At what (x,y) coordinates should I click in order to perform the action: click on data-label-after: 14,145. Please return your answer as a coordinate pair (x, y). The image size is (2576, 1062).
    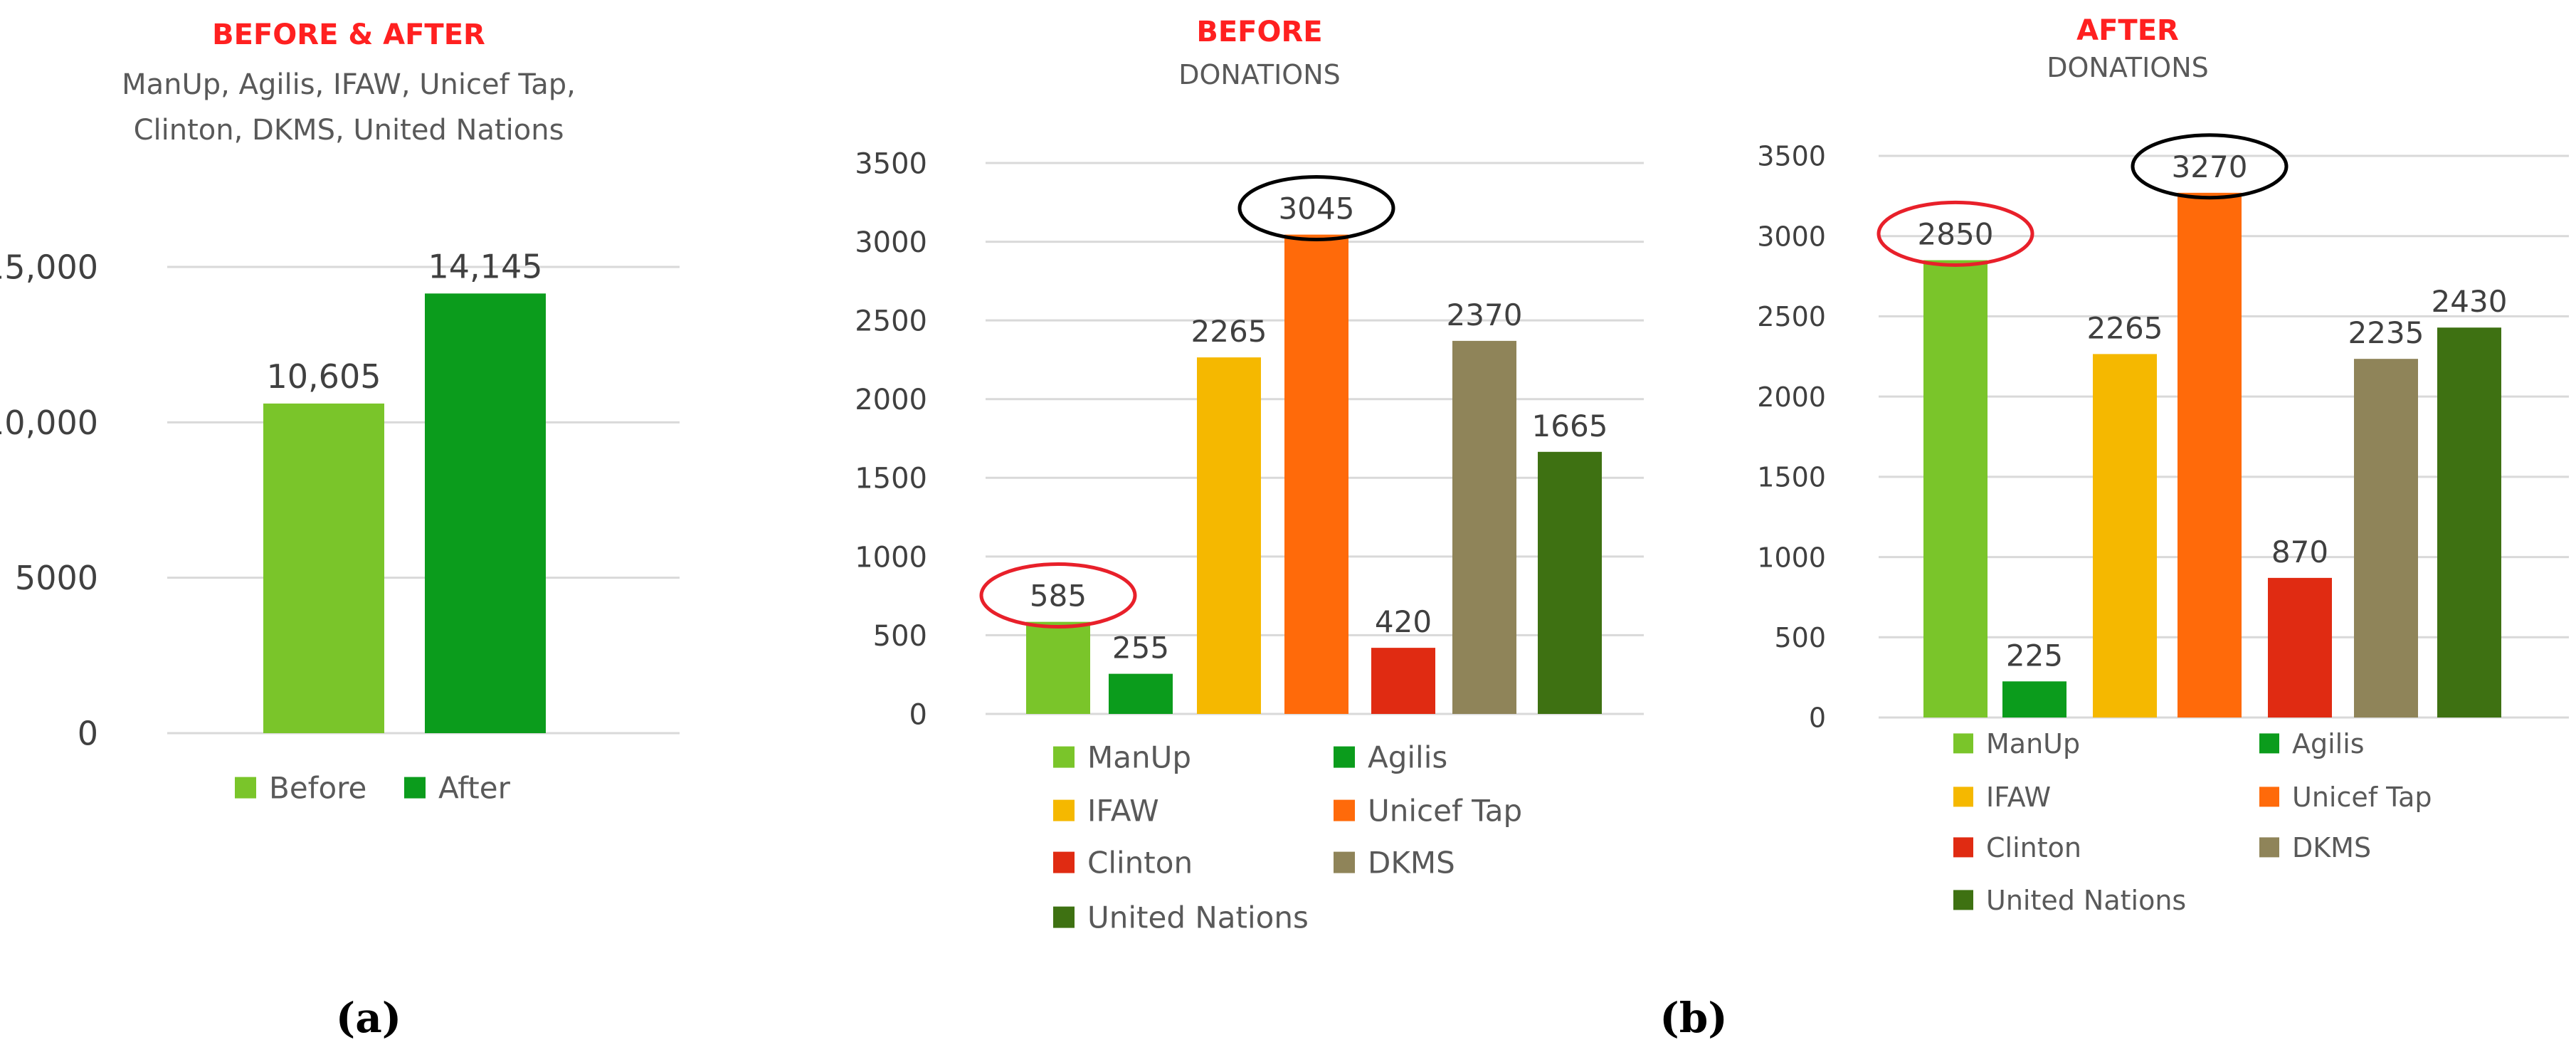
    Looking at the image, I should click on (485, 266).